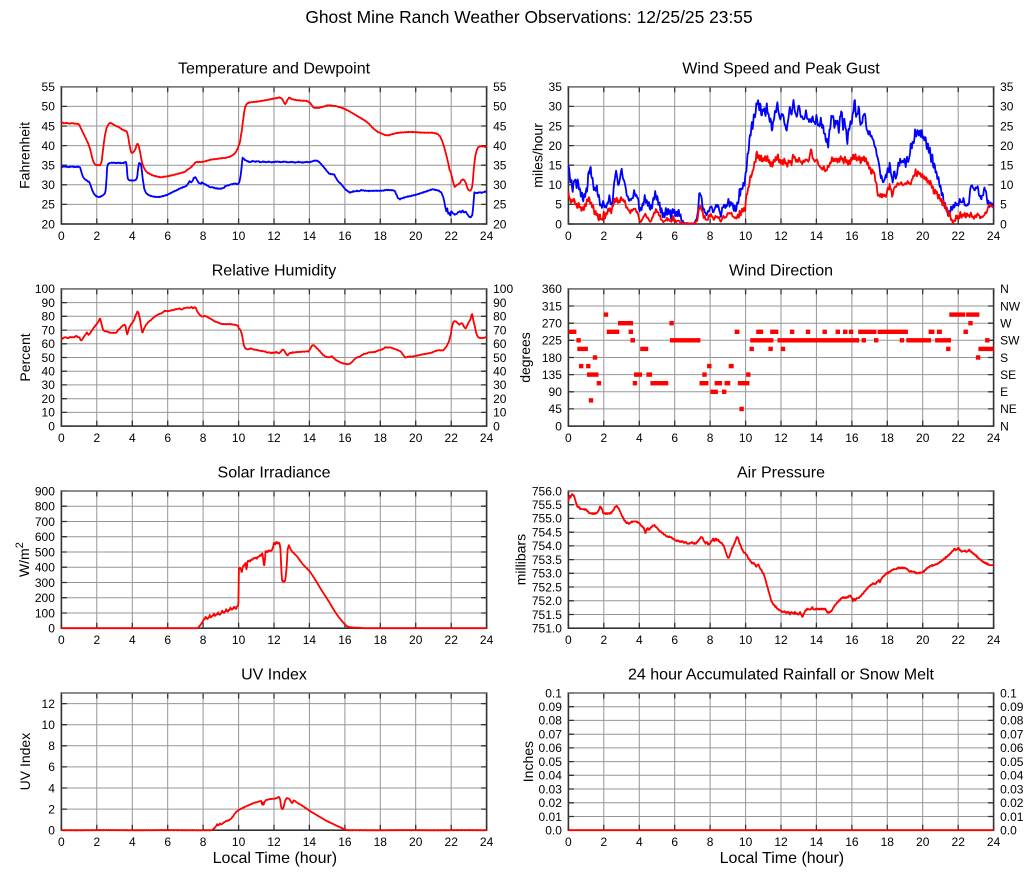 The height and width of the screenshot is (883, 1027). Describe the element at coordinates (547, 615) in the screenshot. I see `svg-text: 751.5` at that location.